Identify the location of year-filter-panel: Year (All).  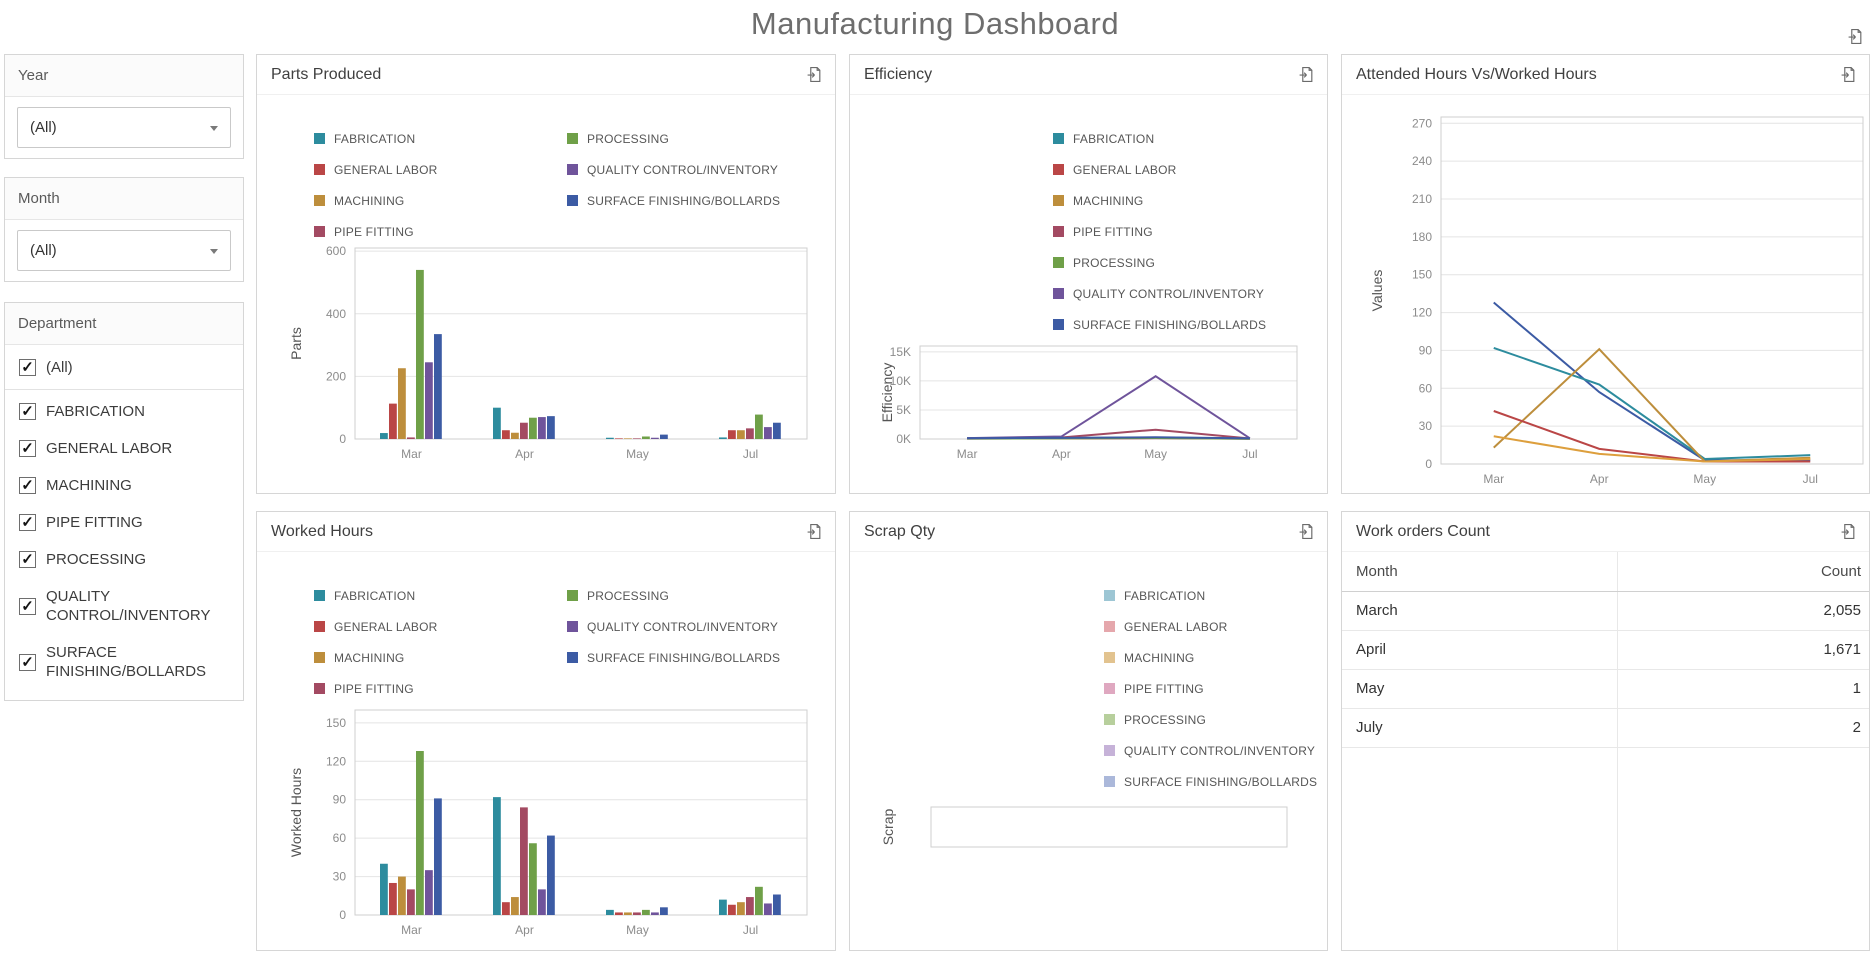
(124, 106).